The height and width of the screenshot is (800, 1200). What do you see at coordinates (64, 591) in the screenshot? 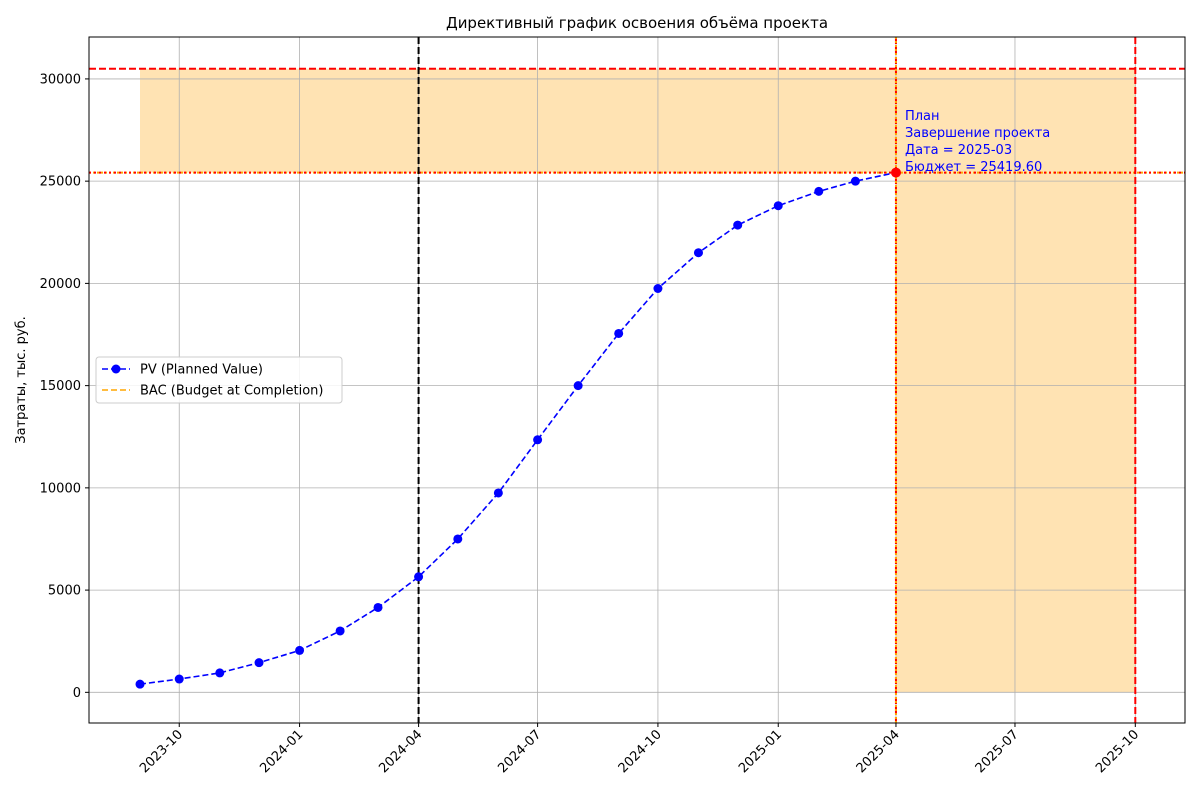
I see `y-tick-label: 5000` at bounding box center [64, 591].